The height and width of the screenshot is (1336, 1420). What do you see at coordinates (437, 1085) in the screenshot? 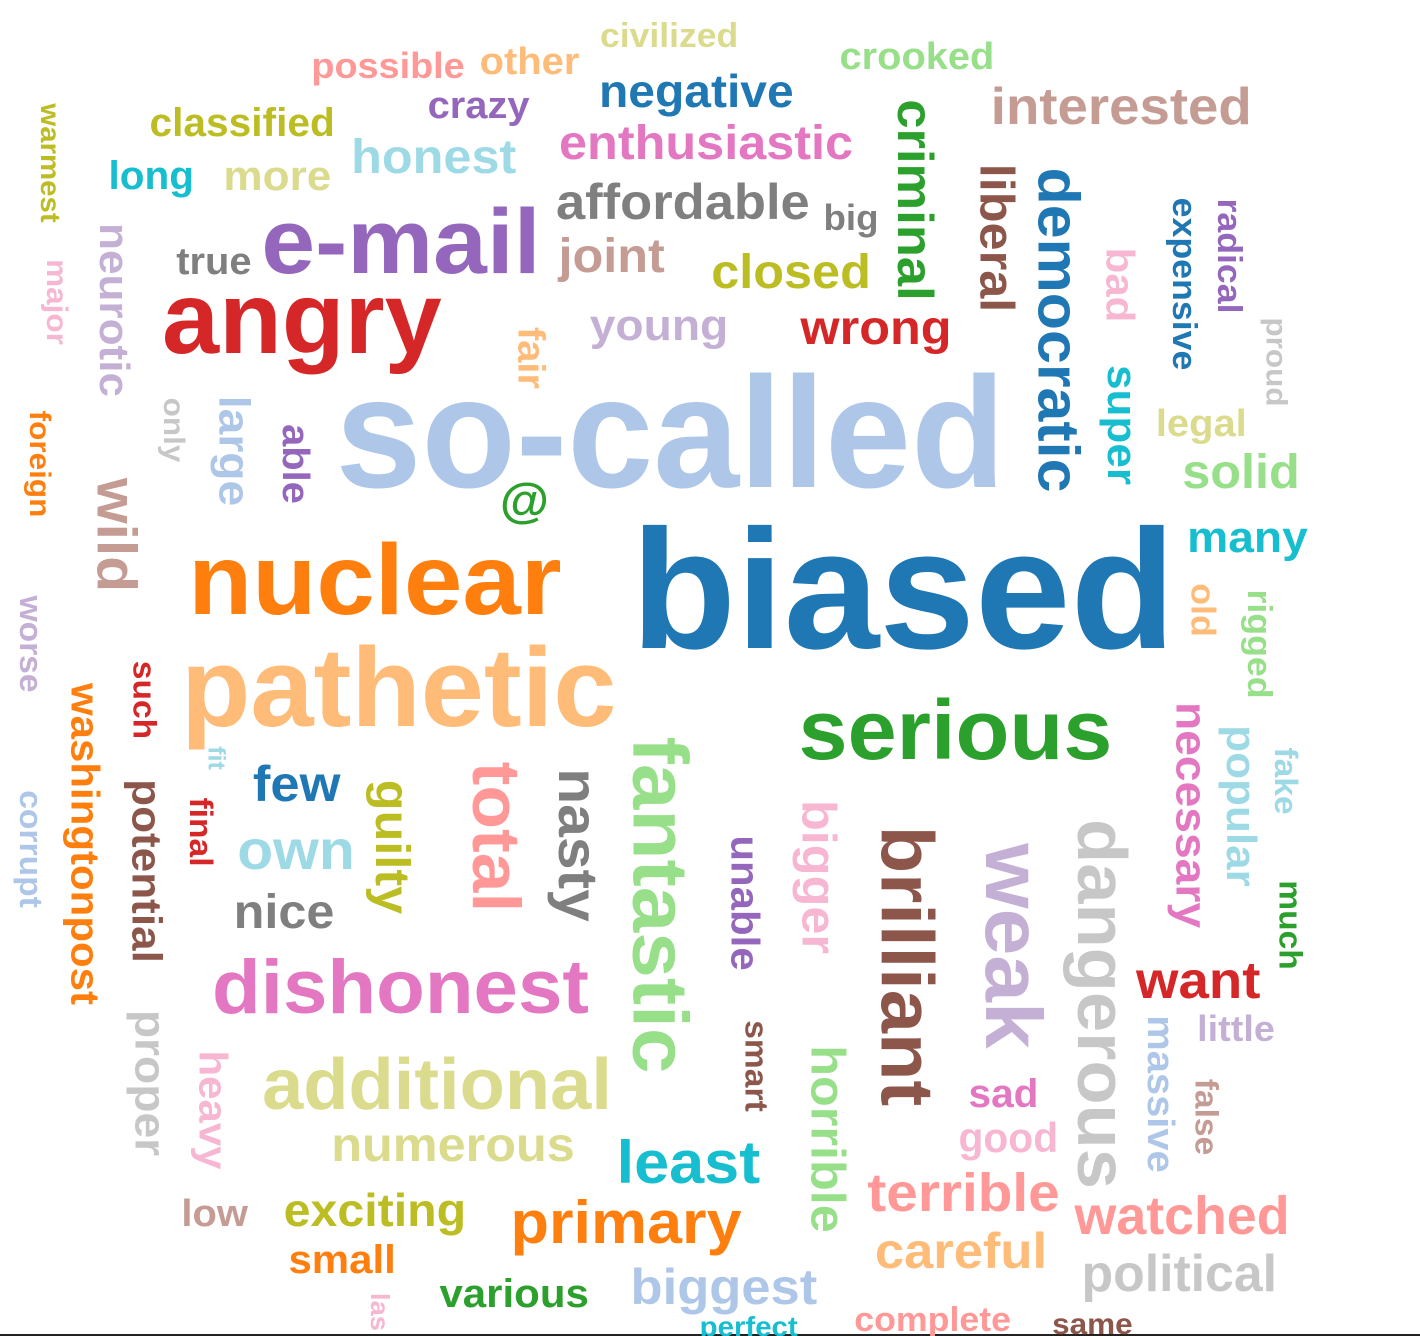
I see `word-15: additional` at bounding box center [437, 1085].